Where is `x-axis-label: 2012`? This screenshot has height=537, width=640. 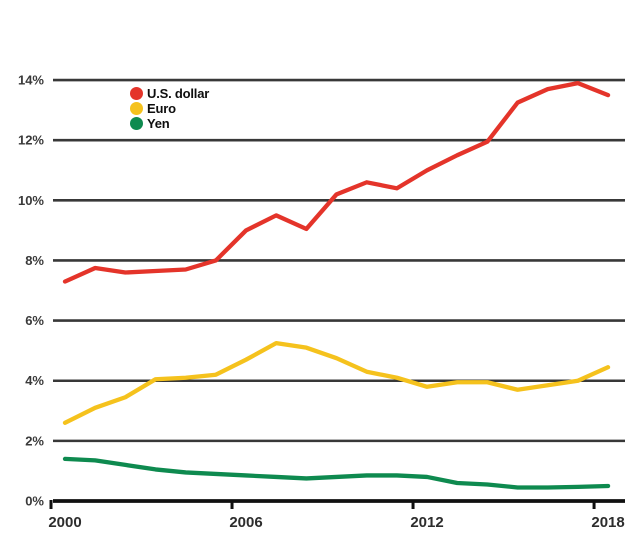
x-axis-label: 2012 is located at coordinates (426, 522).